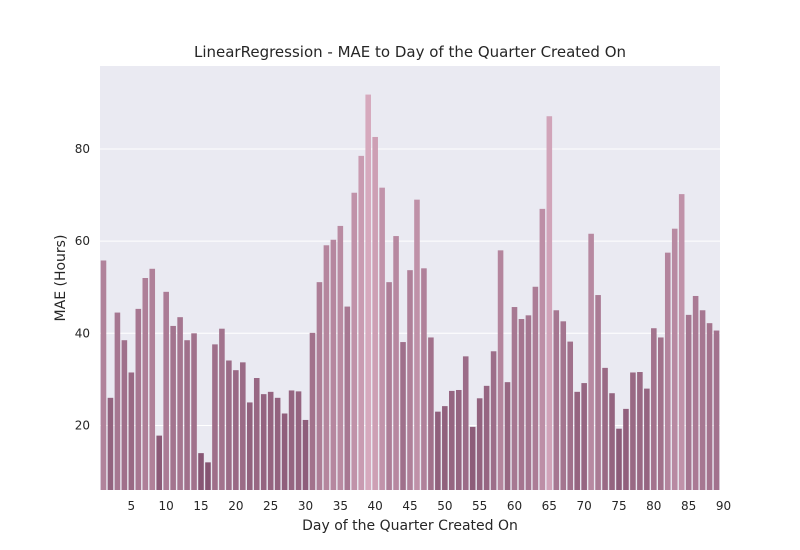  I want to click on x-tick-label: 55, so click(479, 506).